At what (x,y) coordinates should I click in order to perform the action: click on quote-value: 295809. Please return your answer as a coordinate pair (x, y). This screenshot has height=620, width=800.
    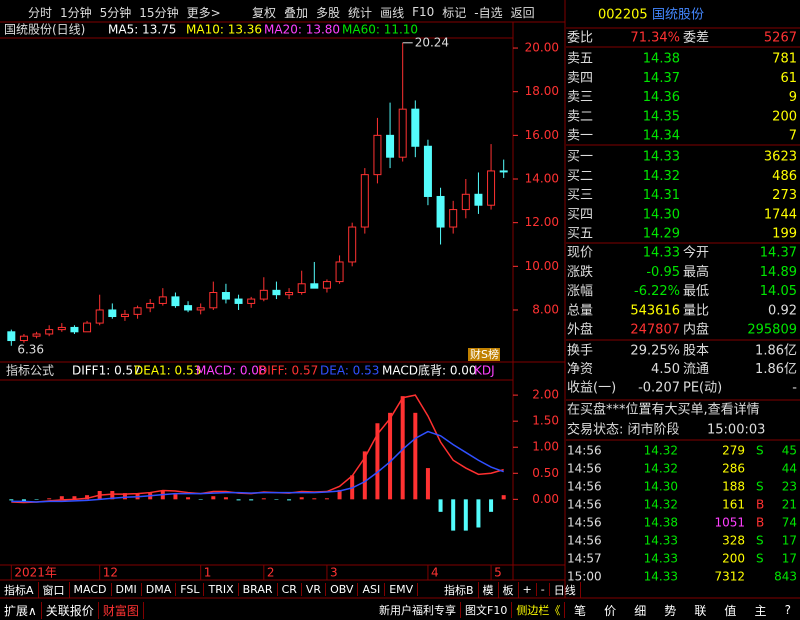
    Looking at the image, I should click on (772, 330).